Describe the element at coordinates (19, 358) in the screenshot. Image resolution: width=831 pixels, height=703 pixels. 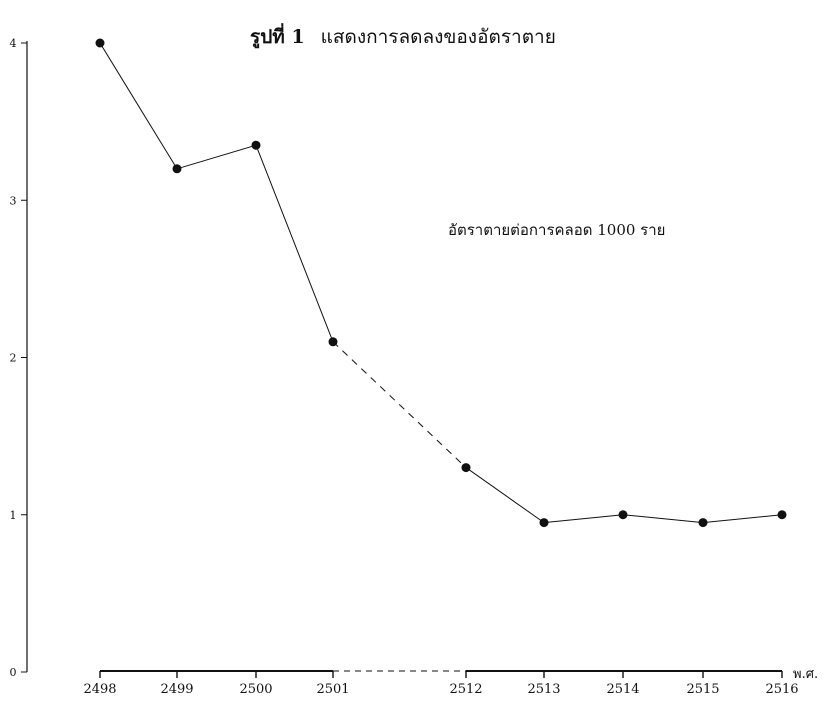
I see `y-axis: 0 1 2 3 4` at that location.